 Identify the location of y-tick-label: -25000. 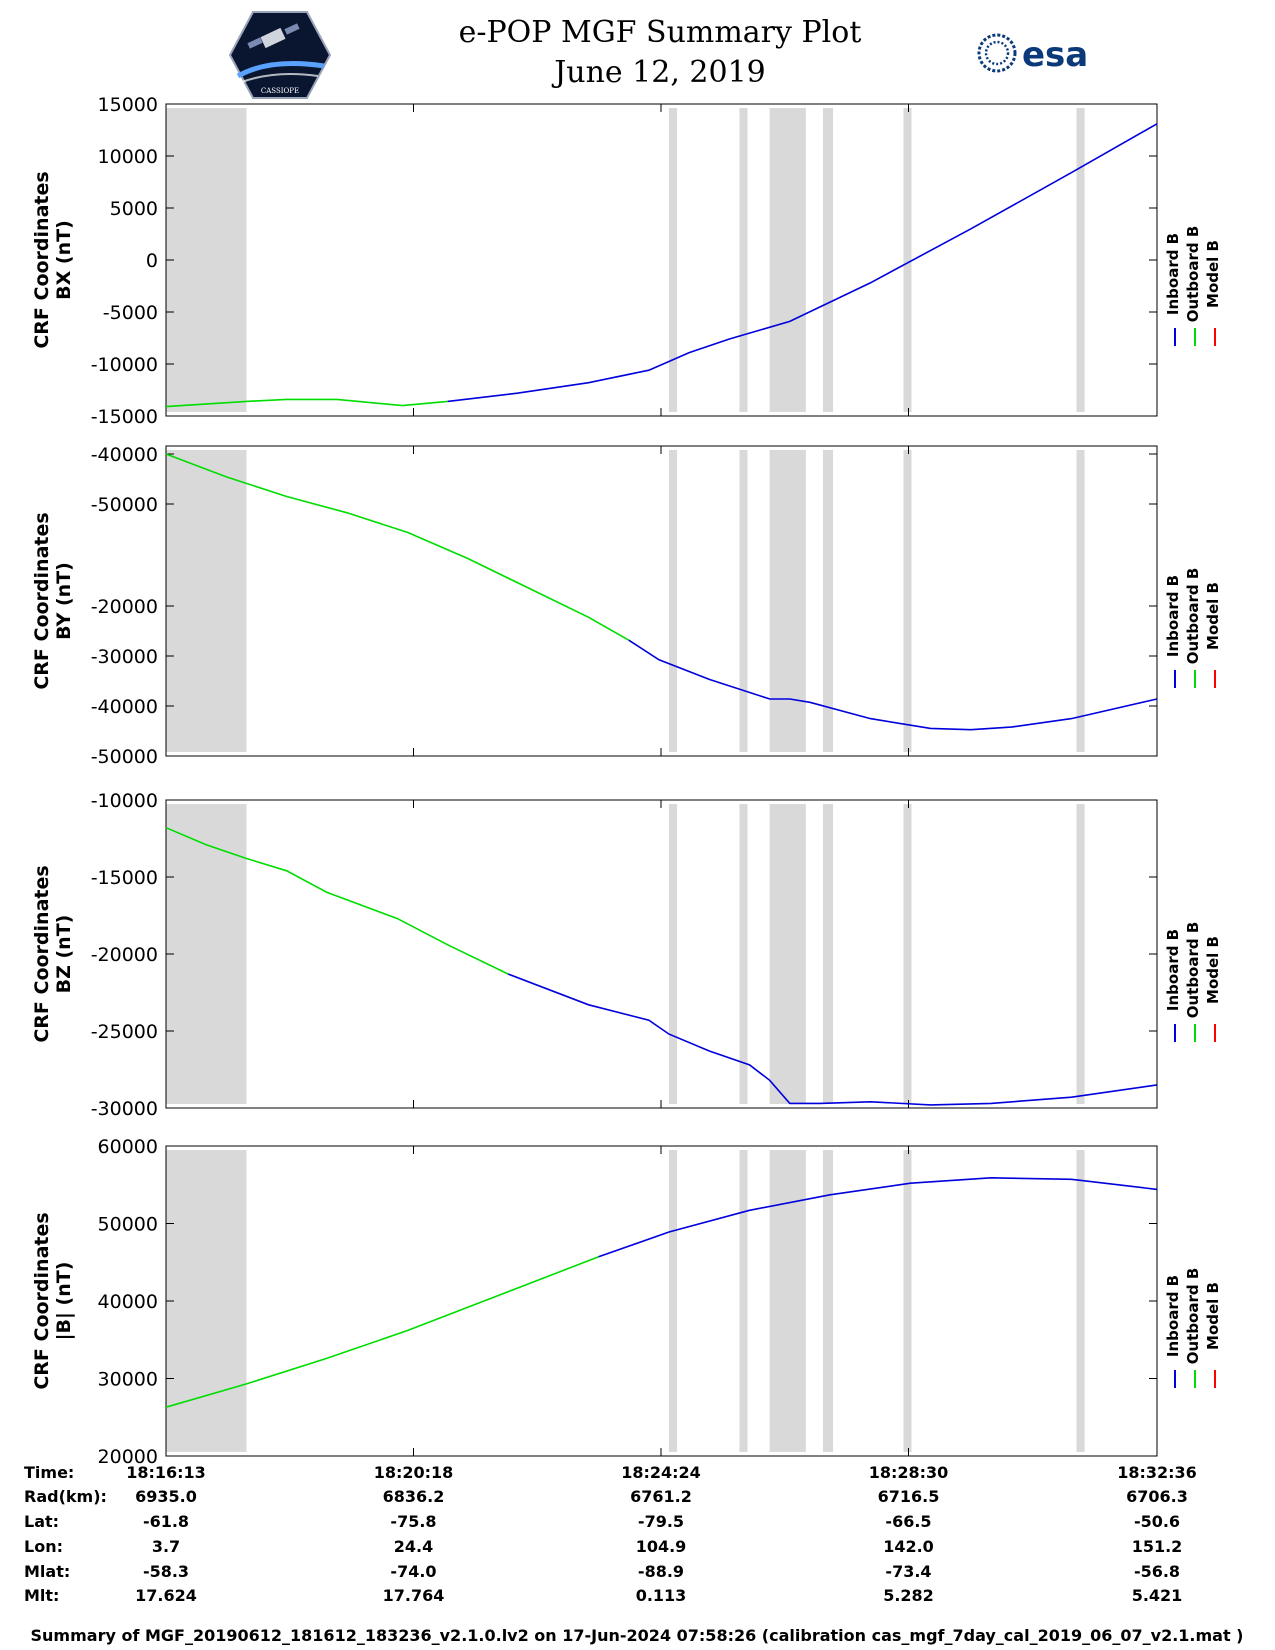
(124, 1032).